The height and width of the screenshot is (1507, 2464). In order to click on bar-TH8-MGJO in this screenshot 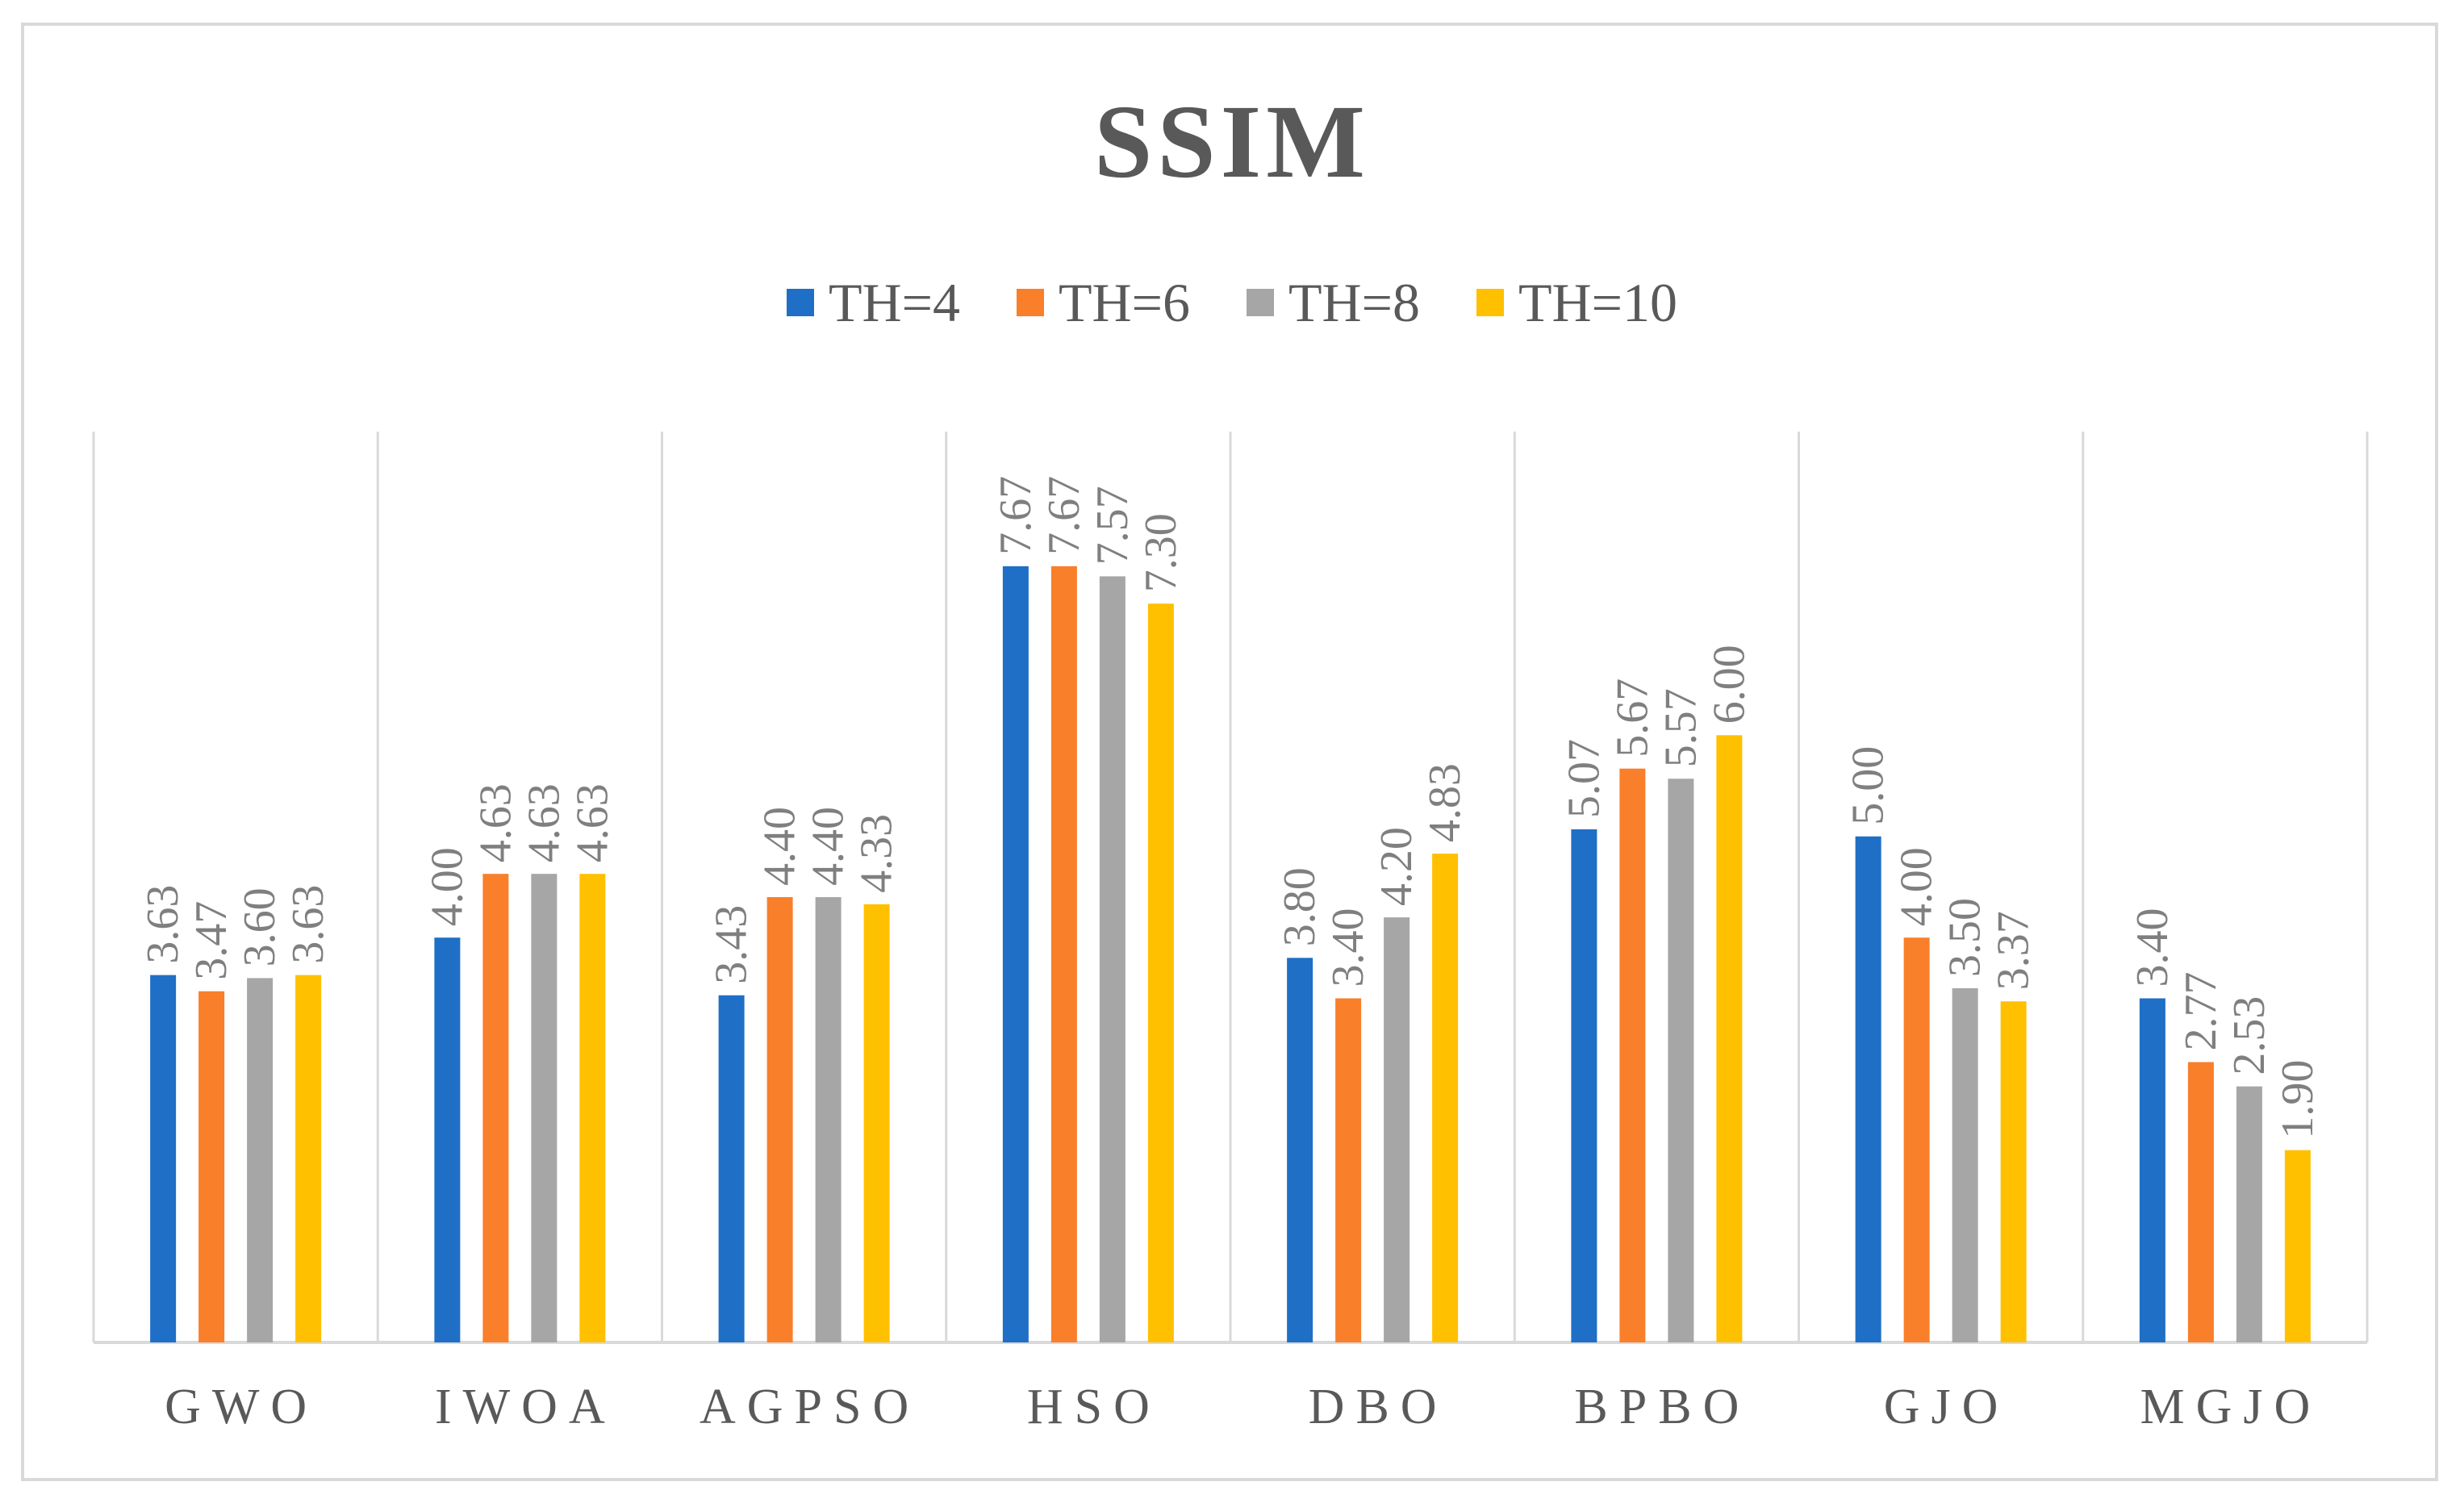, I will do `click(2249, 1214)`.